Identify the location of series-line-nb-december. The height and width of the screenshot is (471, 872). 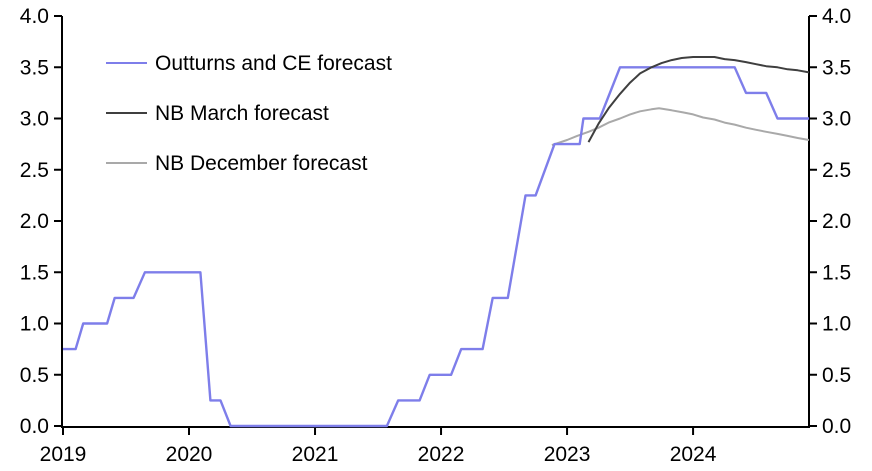
(680, 127).